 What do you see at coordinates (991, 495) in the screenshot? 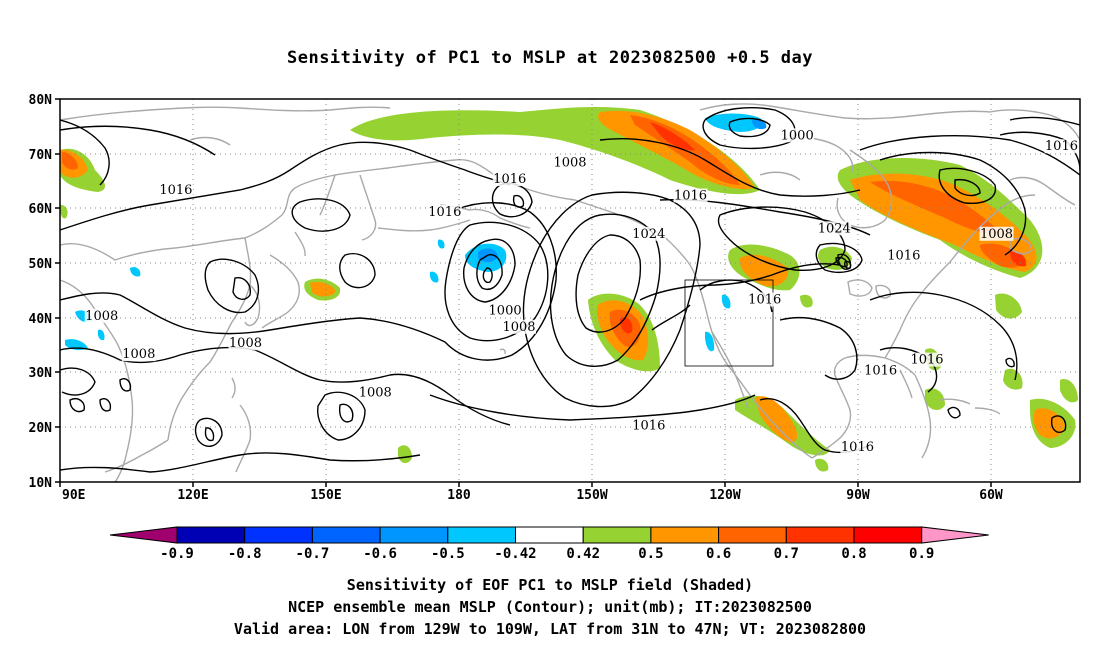
I see `x-tick-label: 60W` at bounding box center [991, 495].